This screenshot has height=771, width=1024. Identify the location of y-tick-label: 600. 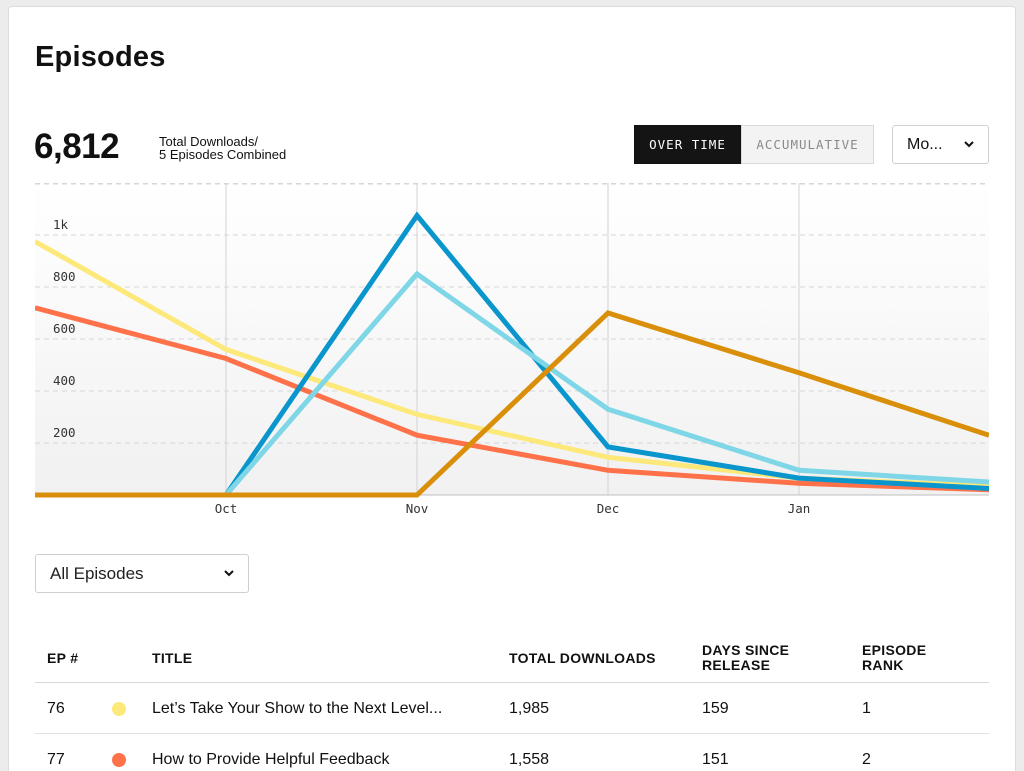
(64, 328).